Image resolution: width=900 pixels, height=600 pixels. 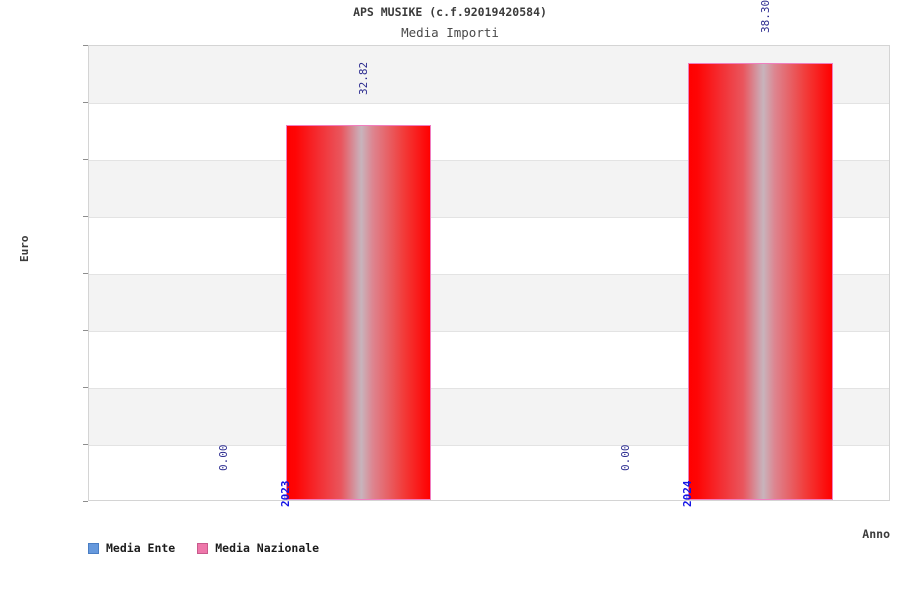 I want to click on legend-label-media-nazionale: Media Nazionale, so click(x=267, y=548).